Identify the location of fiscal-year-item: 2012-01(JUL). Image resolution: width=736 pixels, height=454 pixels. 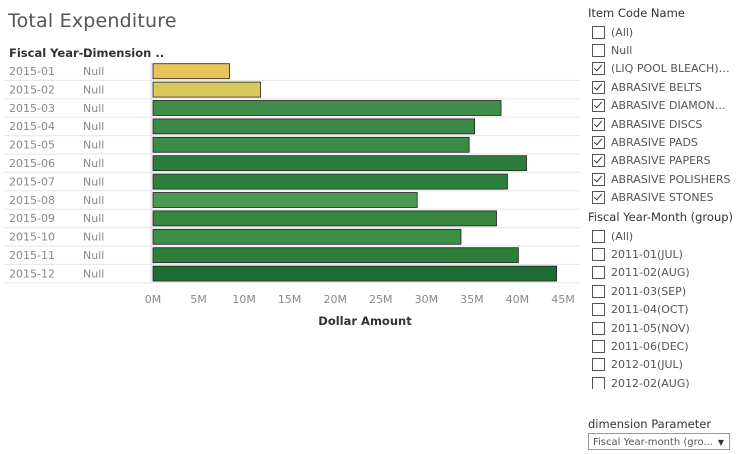
(661, 365).